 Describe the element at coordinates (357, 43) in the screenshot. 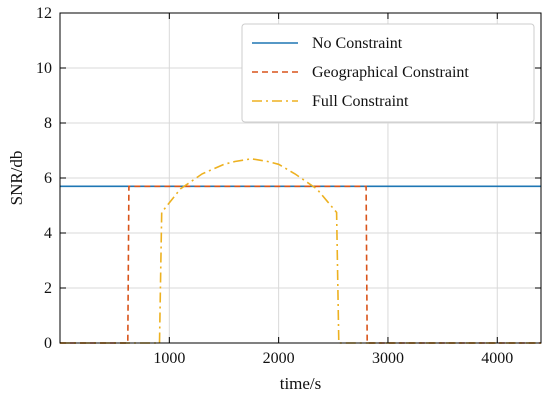

I see `legend-label-no-constraint: No Constraint` at that location.